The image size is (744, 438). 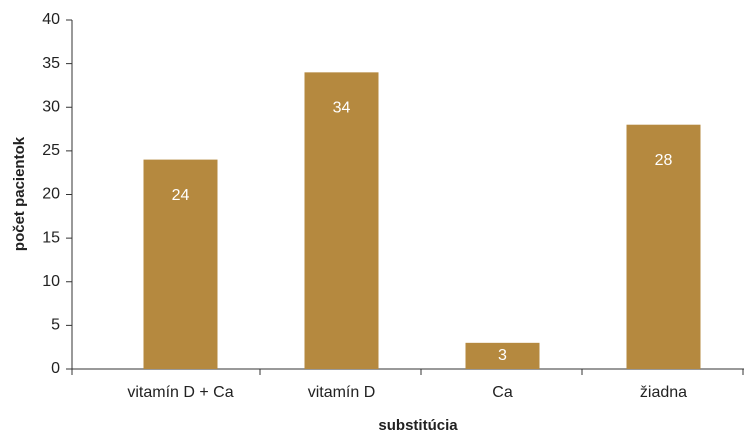 I want to click on x-tick-label: vitamín D + Ca, so click(x=180, y=392).